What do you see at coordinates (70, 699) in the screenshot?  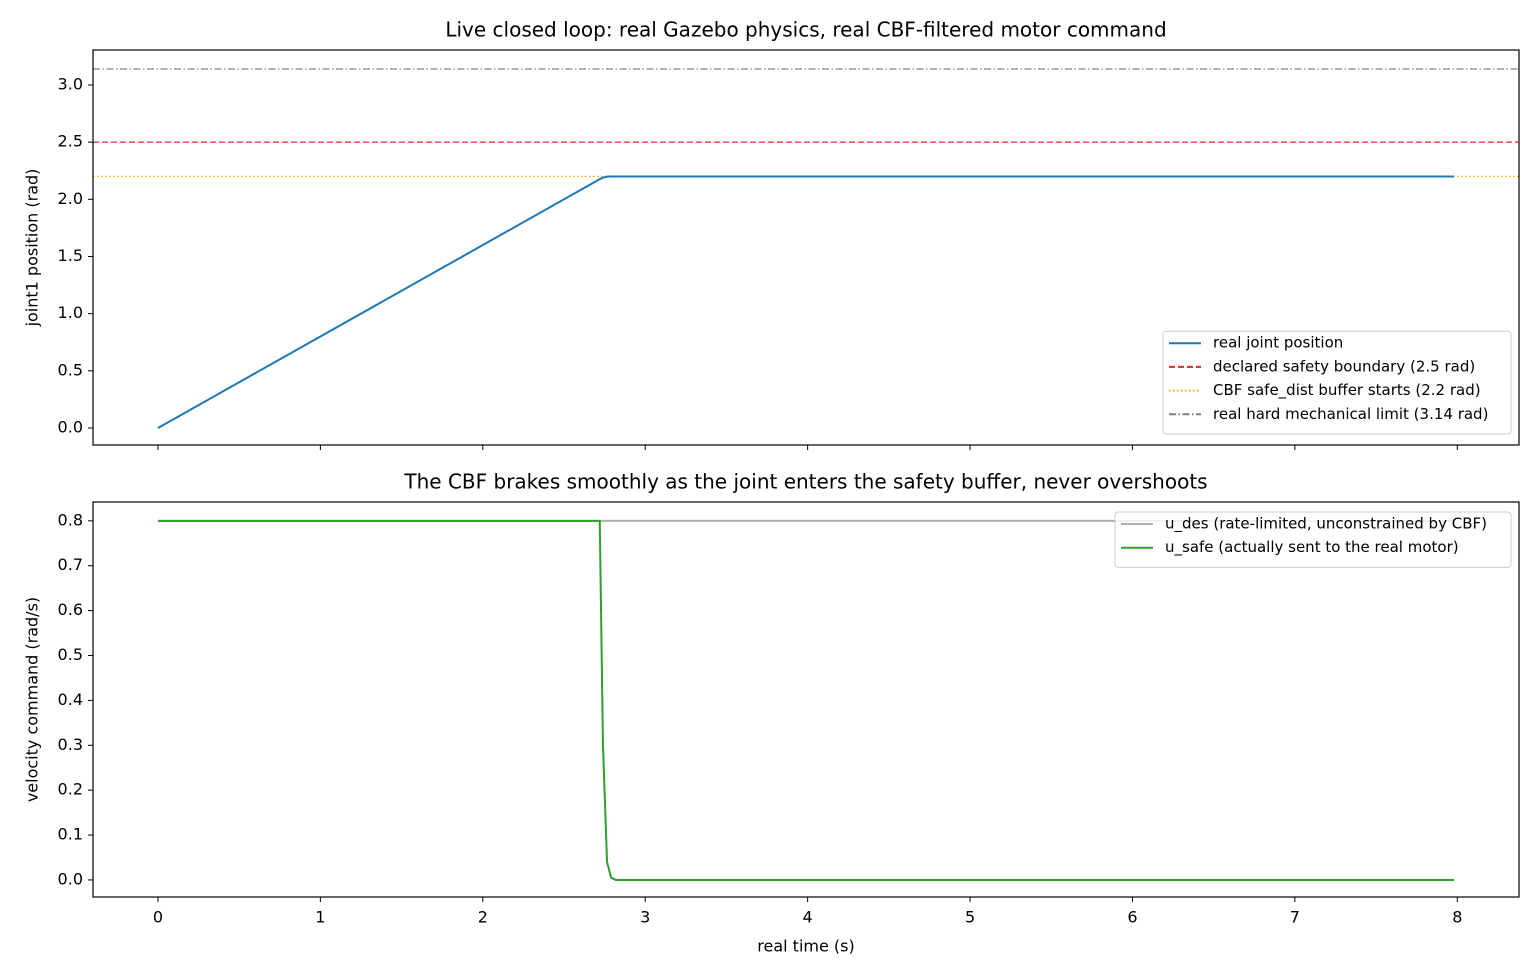 I see `y-tick-label: 0.4` at bounding box center [70, 699].